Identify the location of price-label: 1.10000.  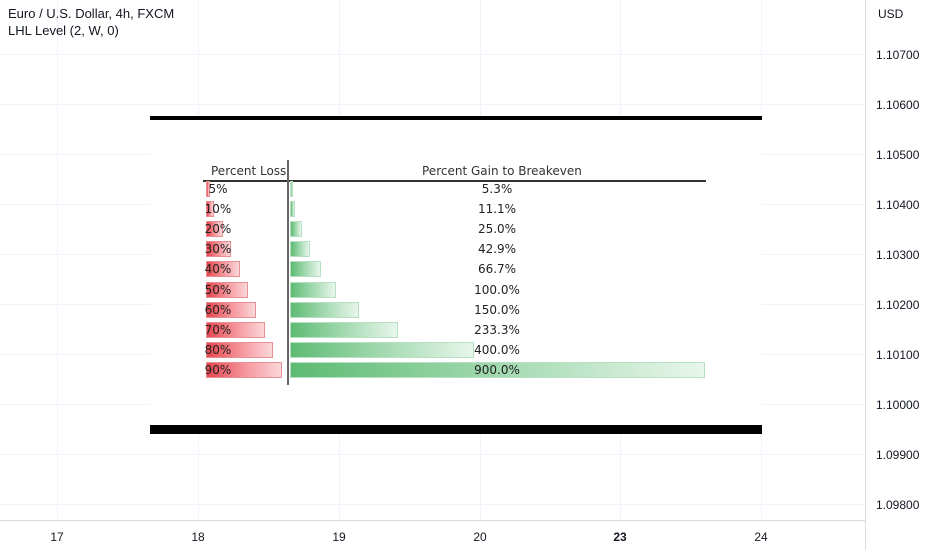
(898, 405).